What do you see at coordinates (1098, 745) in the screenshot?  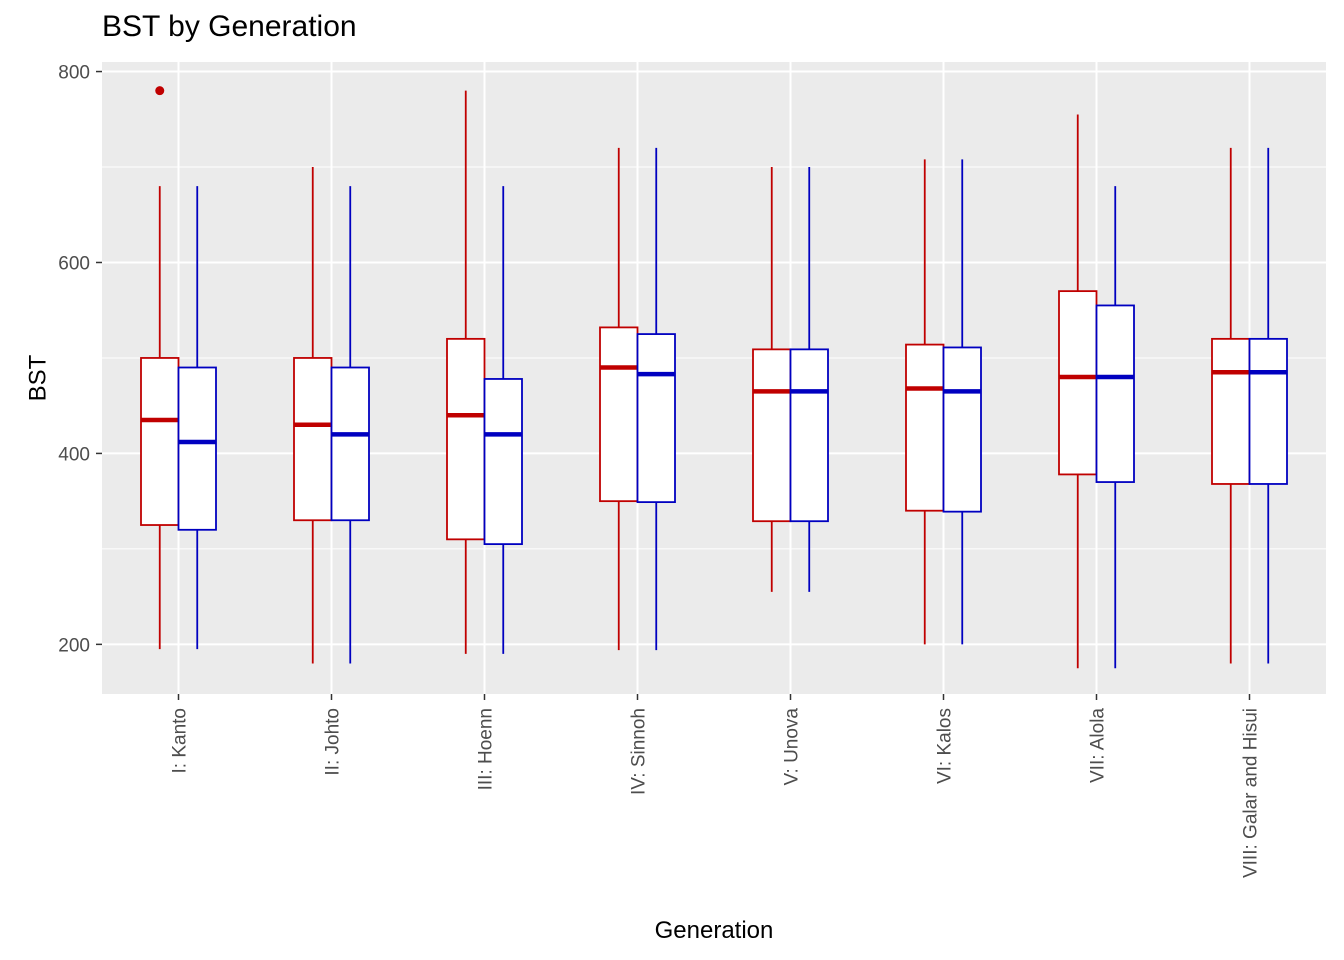 I see `x-tick-label: VII: Alola` at bounding box center [1098, 745].